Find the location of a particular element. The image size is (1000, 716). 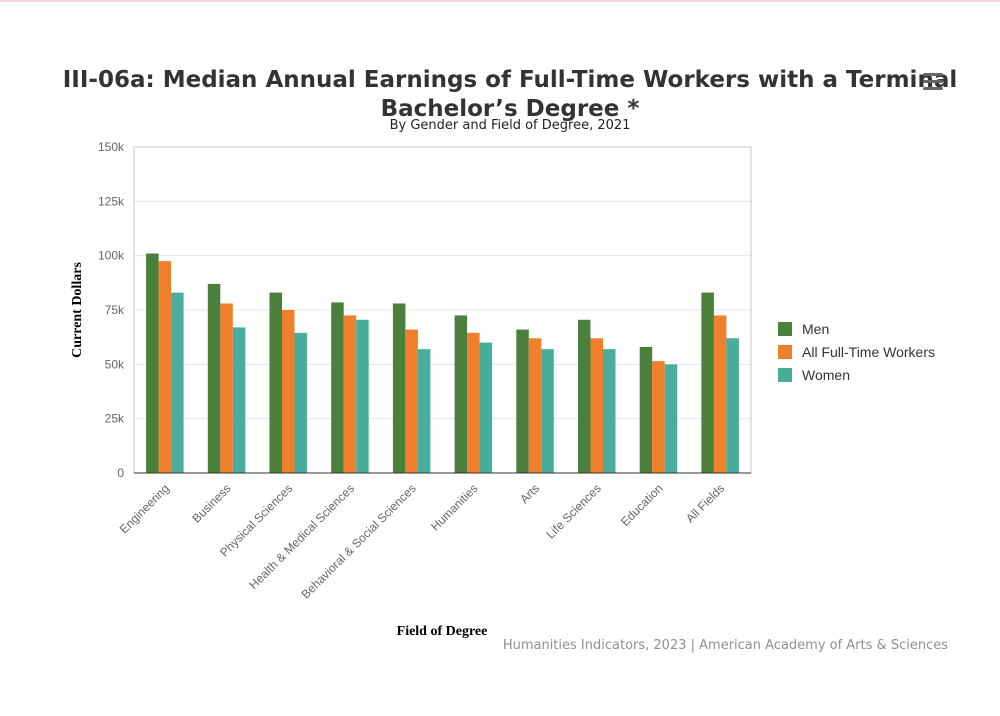

legend-item: Women is located at coordinates (814, 375).